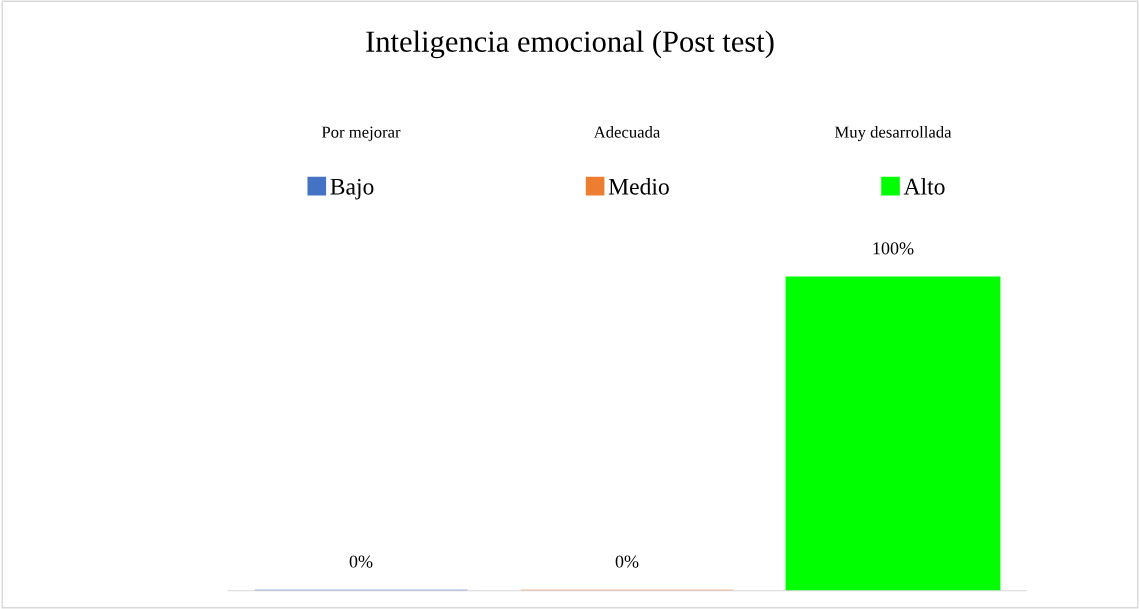  Describe the element at coordinates (361, 134) in the screenshot. I see `x-tick-label: Por mejorar` at that location.